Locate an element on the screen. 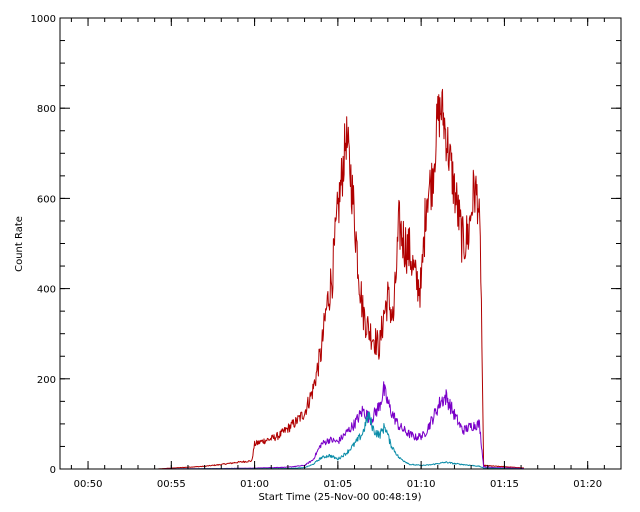 Image resolution: width=640 pixels, height=512 pixels. y-axis-title: Count Rate is located at coordinates (19, 244).